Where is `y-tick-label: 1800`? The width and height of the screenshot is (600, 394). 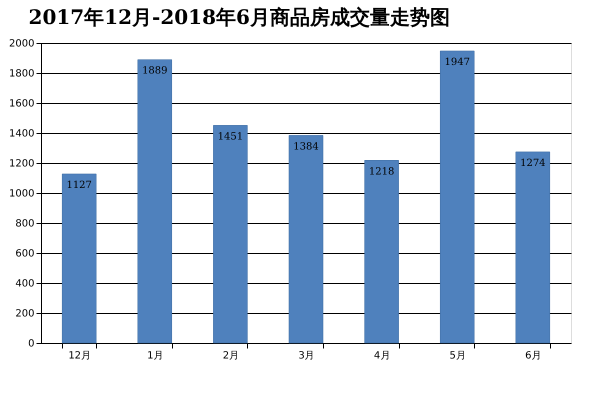 y-tick-label: 1800 is located at coordinates (21, 74).